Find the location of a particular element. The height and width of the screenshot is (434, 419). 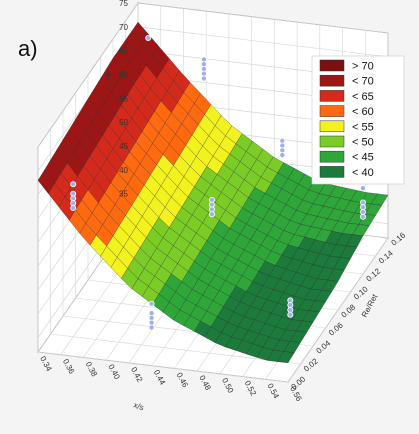

x-axis-title: x/s is located at coordinates (138, 406).